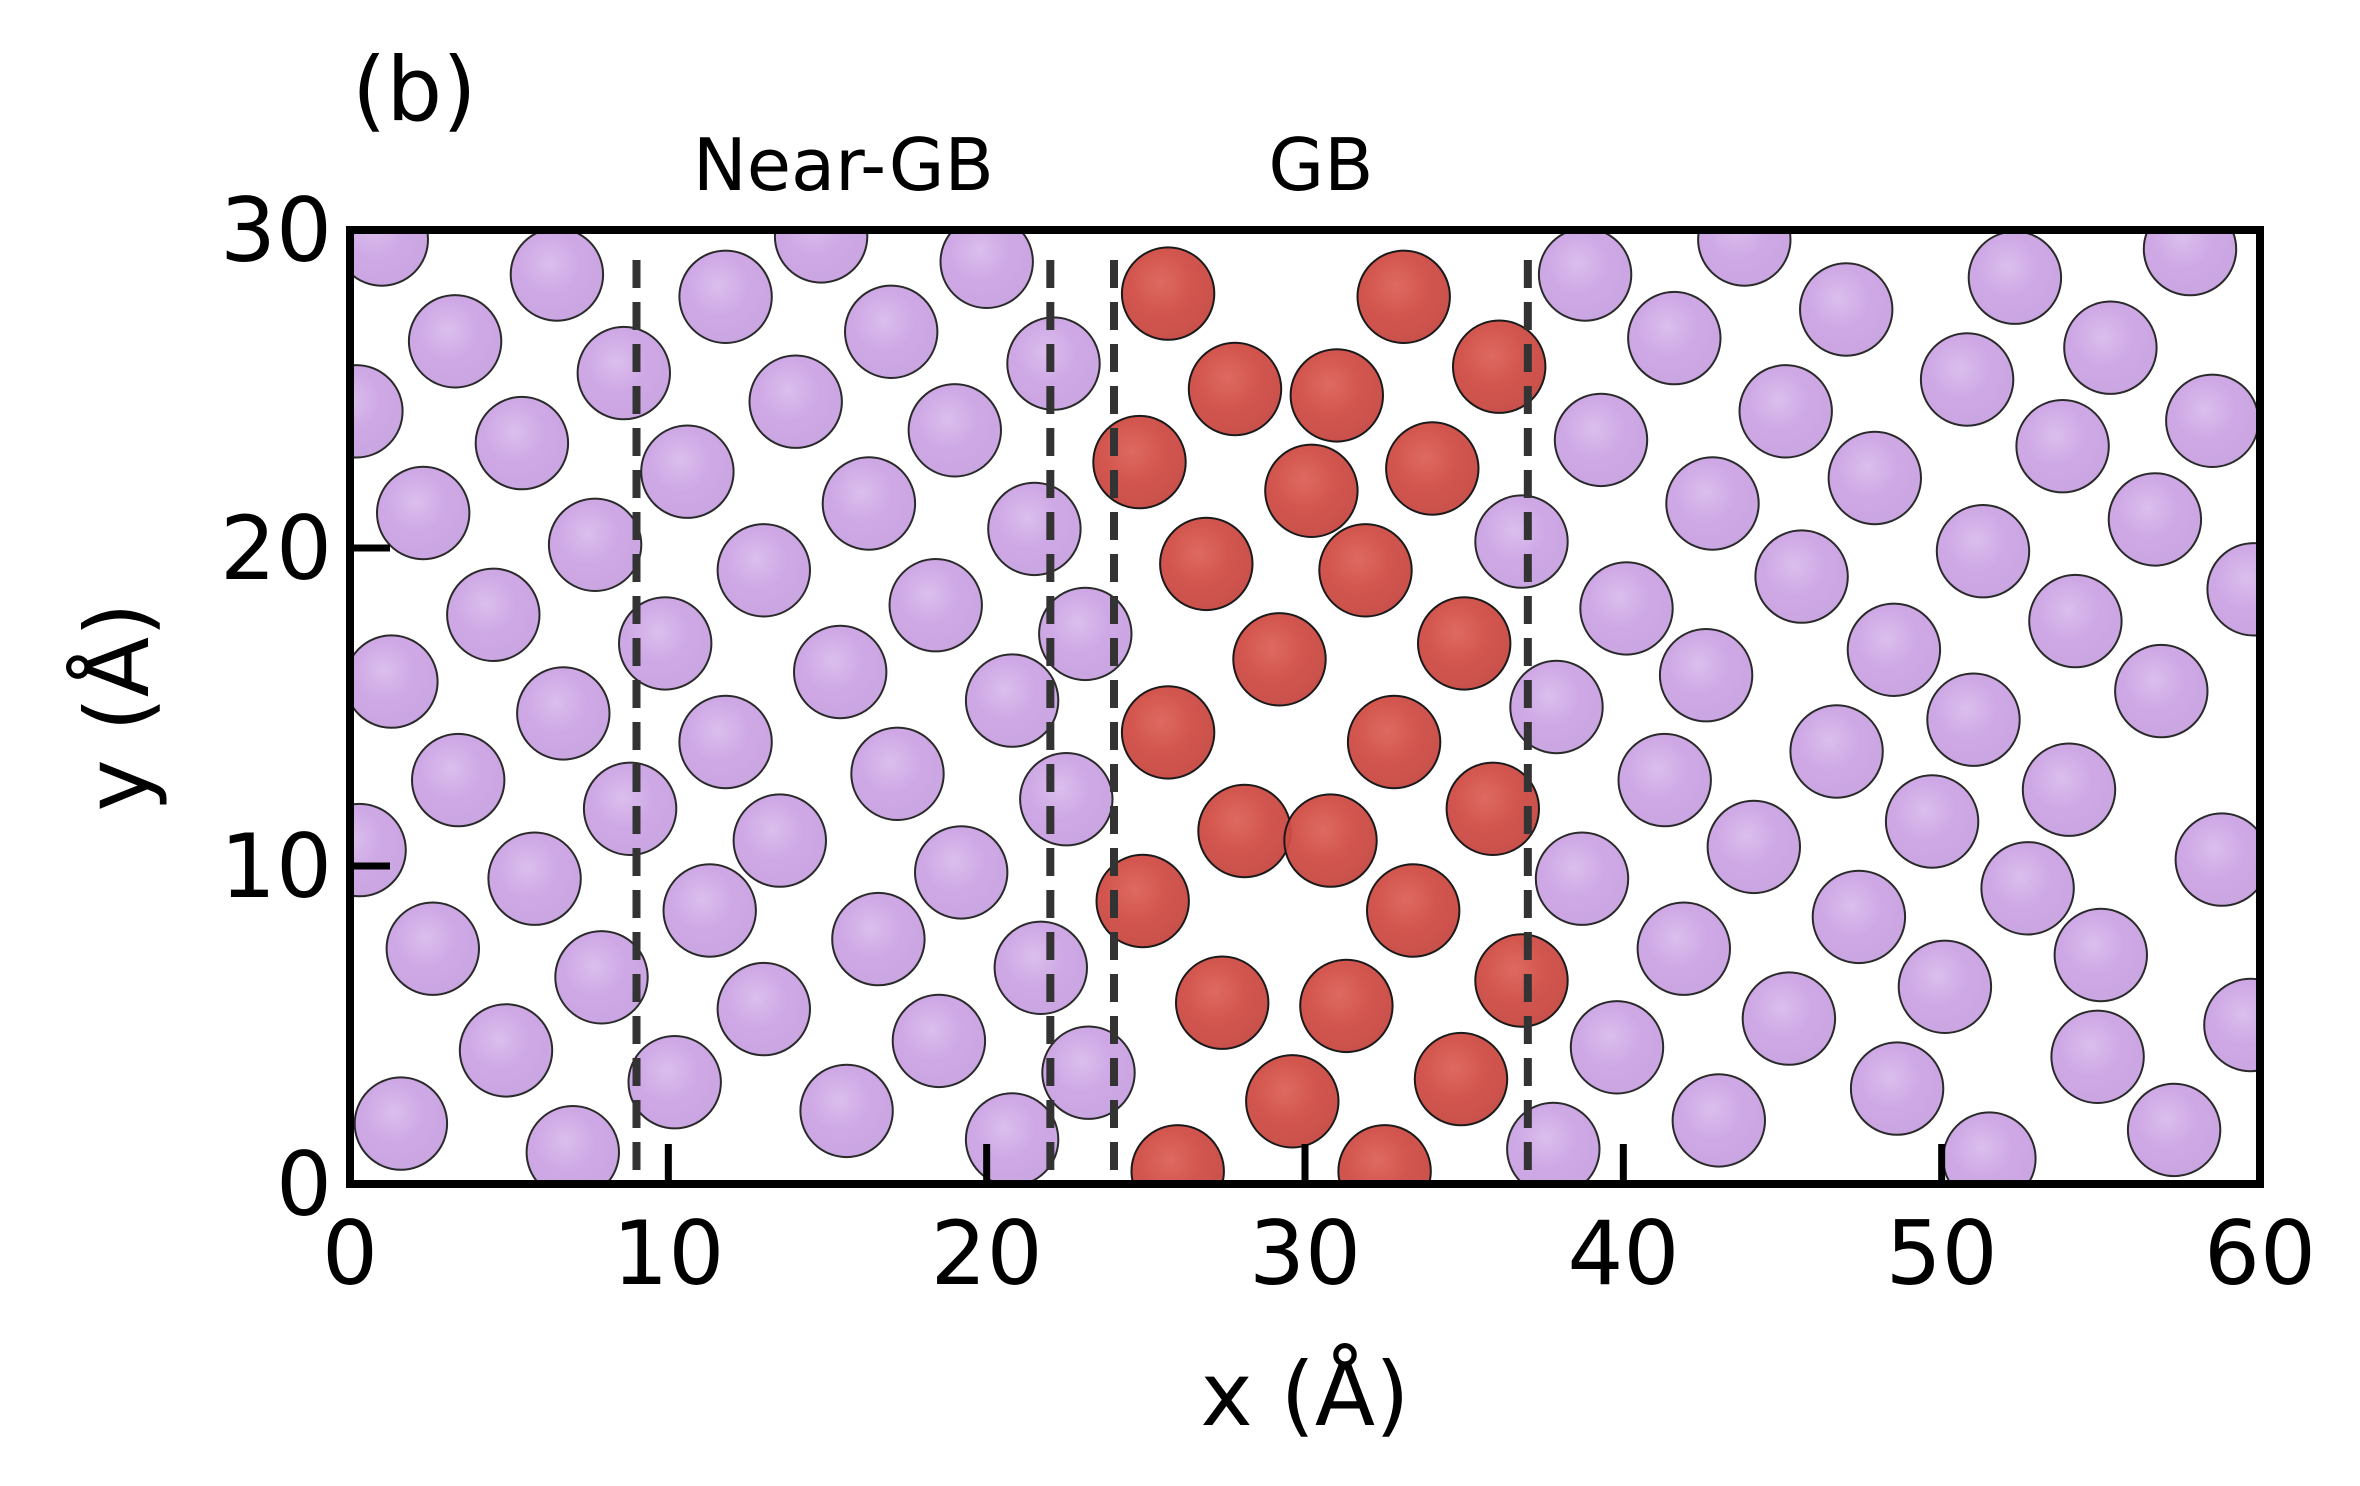 This screenshot has height=1486, width=2360. What do you see at coordinates (1033, 165) in the screenshot?
I see `region-labels: Near-GB GB` at bounding box center [1033, 165].